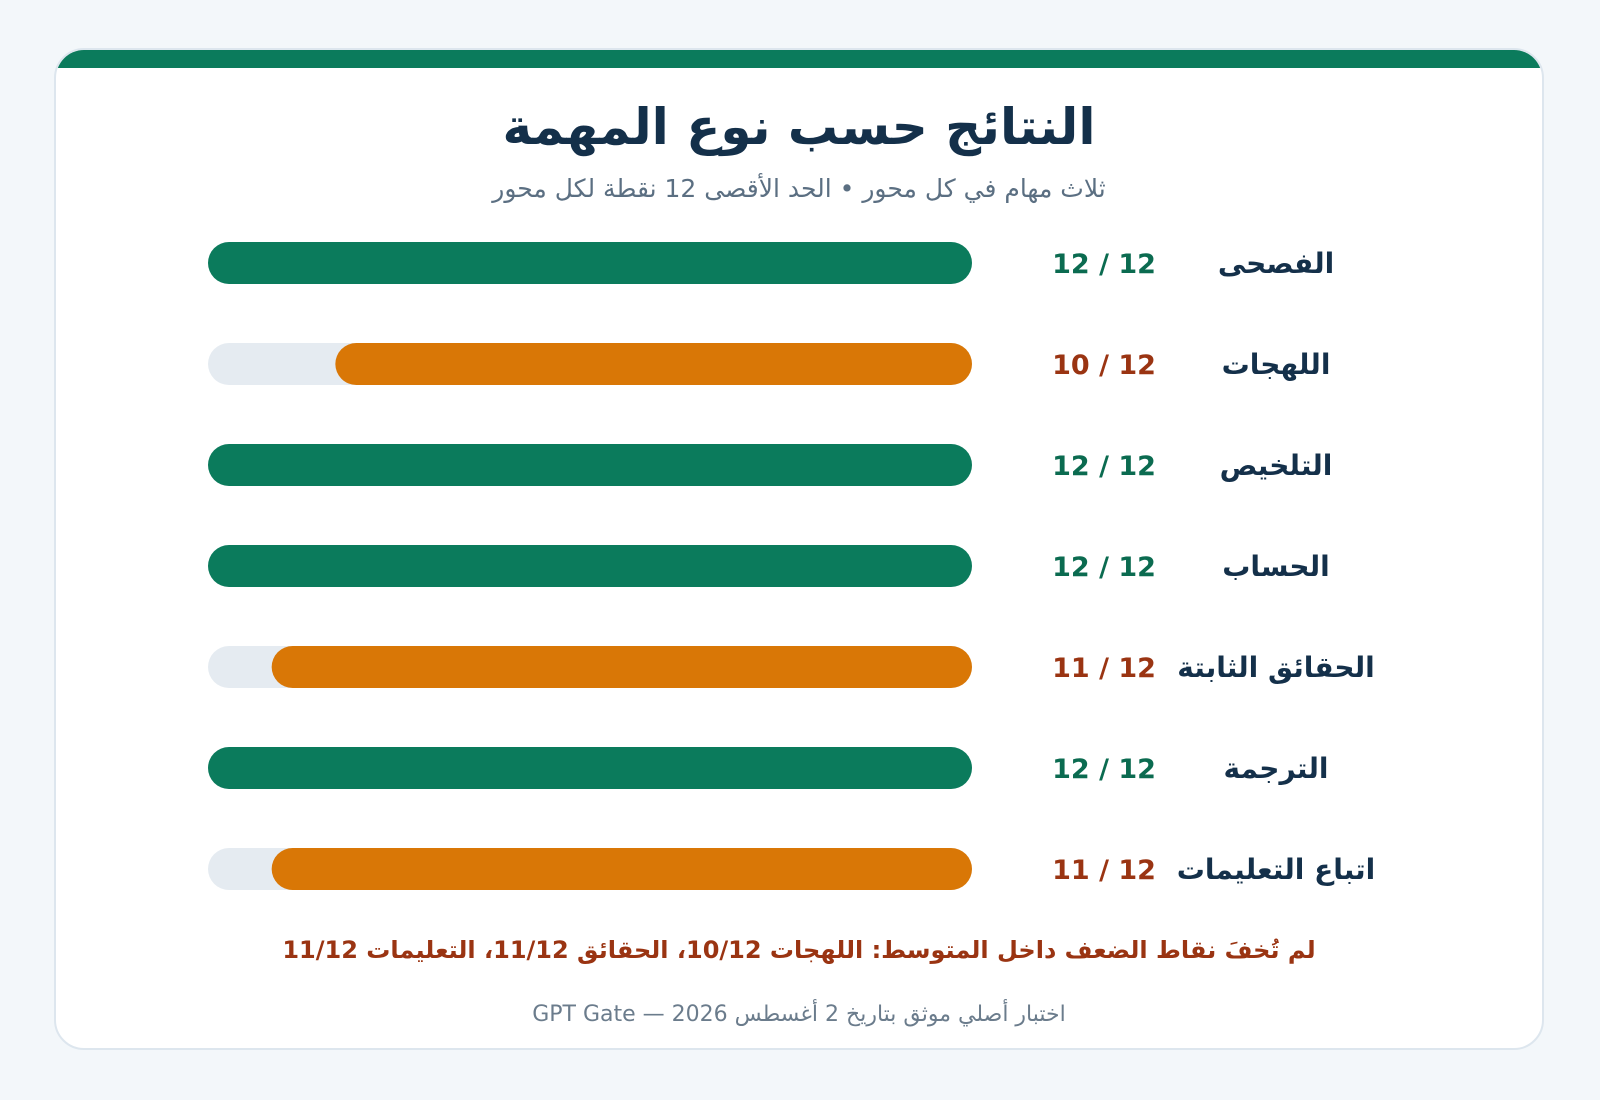 The image size is (1600, 1100). Describe the element at coordinates (799, 59) in the screenshot. I see `accent-bar` at that location.